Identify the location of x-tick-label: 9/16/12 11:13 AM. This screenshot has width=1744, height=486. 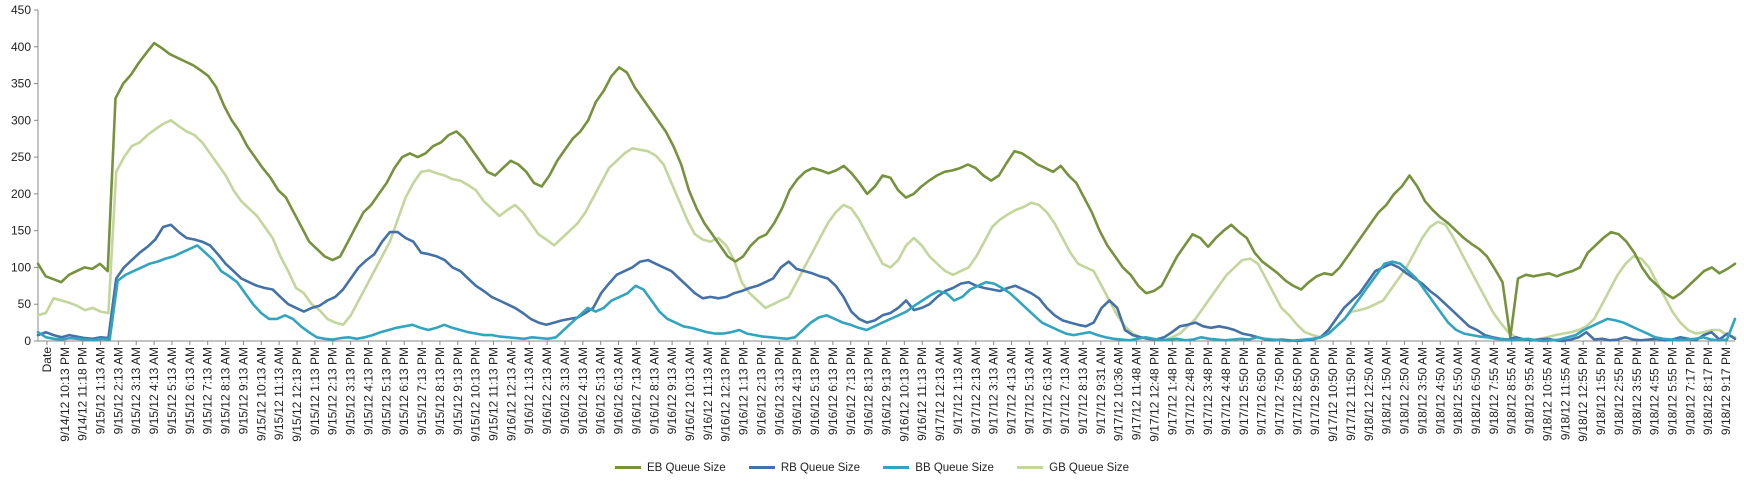
(708, 393).